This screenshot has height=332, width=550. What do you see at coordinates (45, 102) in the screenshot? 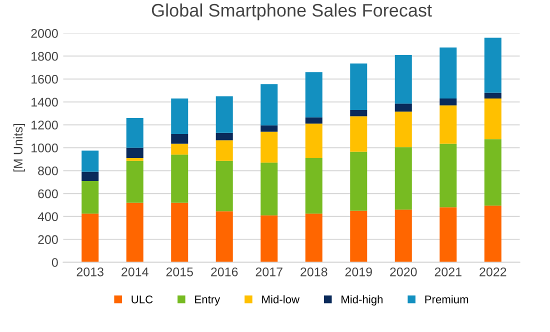
I see `y-tick-label: 1400` at bounding box center [45, 102].